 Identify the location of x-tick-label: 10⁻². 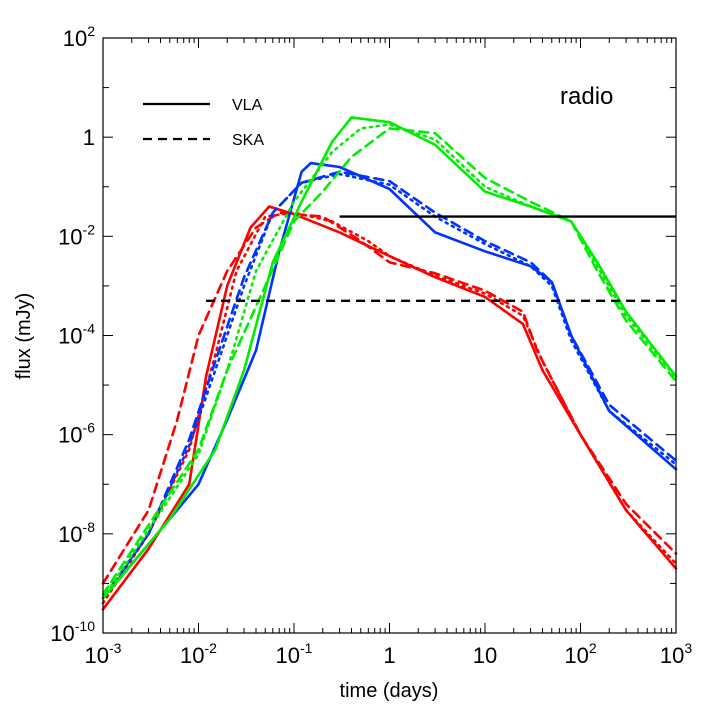
(198, 654).